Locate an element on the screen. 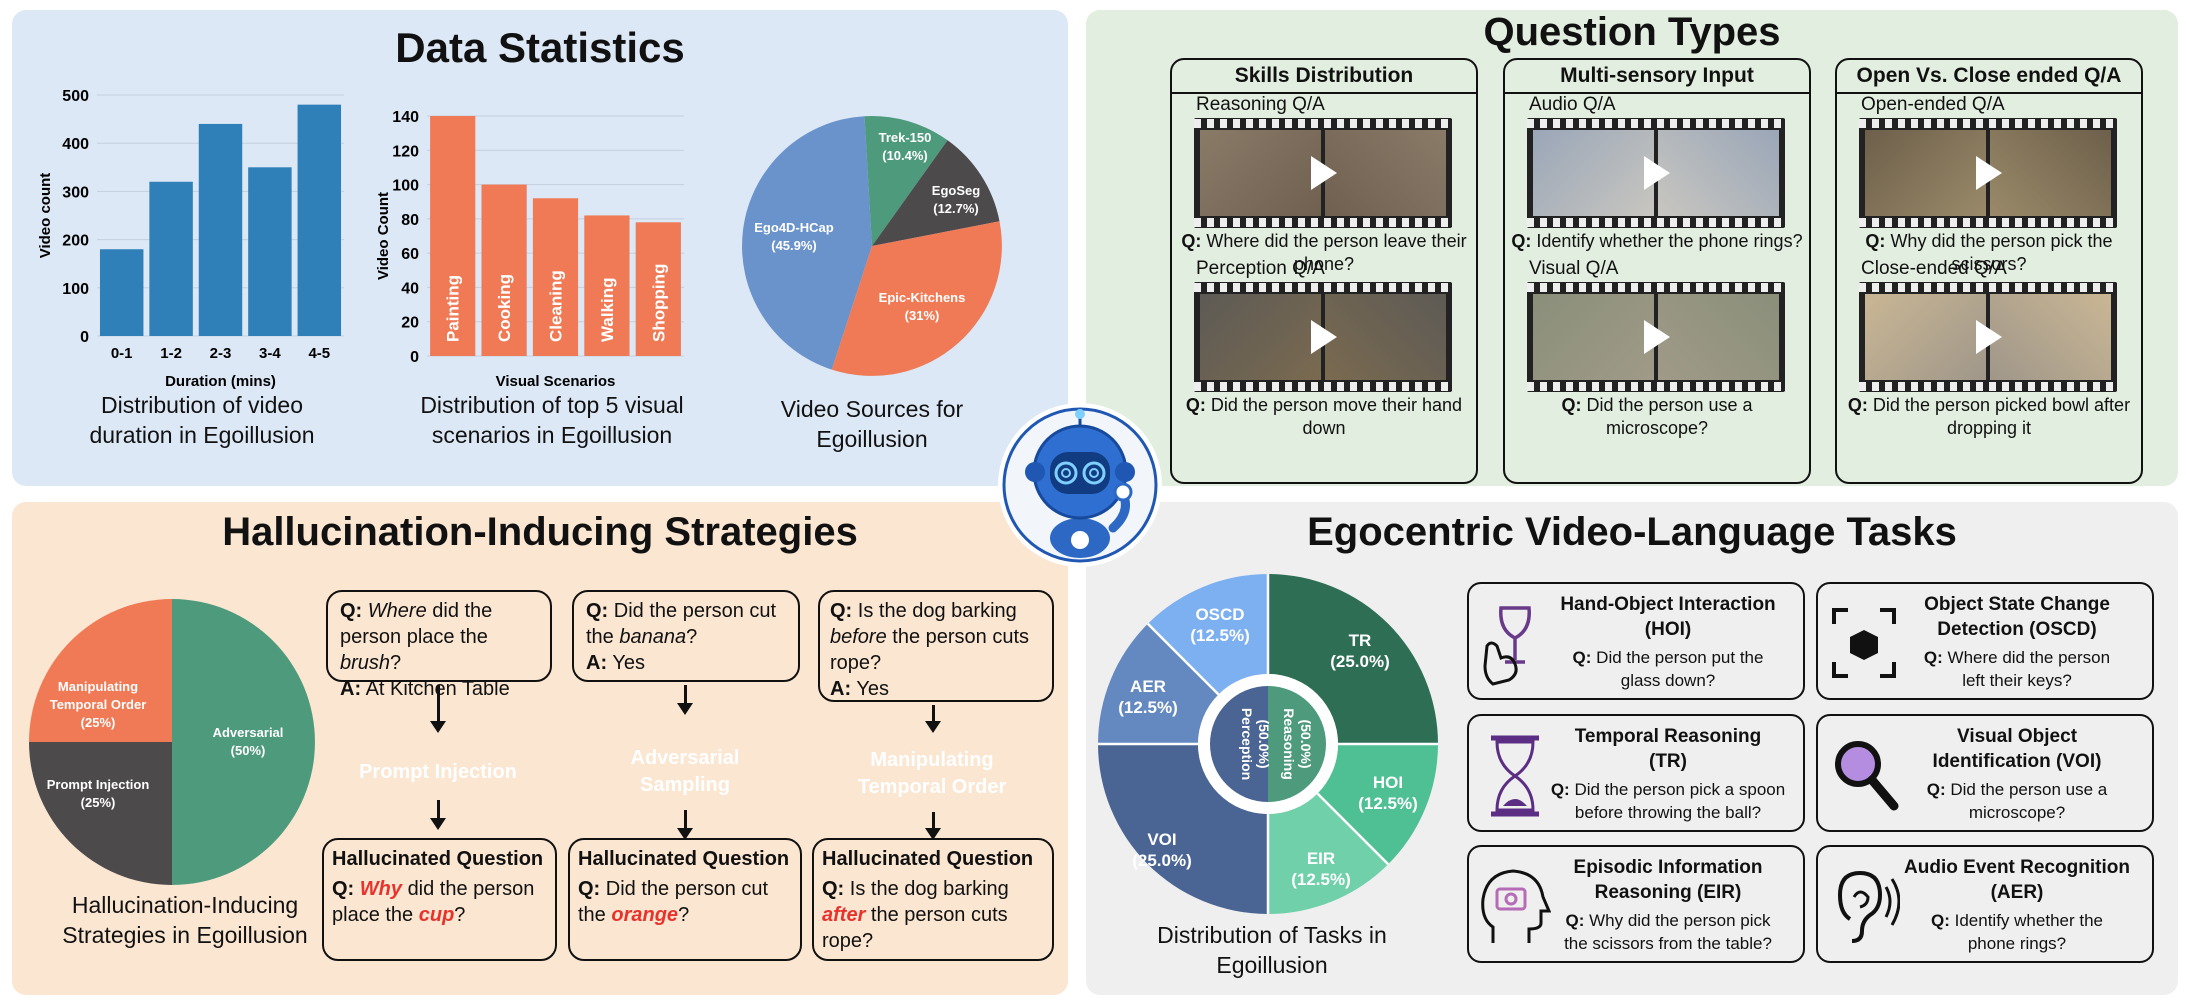 Image resolution: width=2186 pixels, height=1003 pixels. pie-slice-trek150 is located at coordinates (906, 180).